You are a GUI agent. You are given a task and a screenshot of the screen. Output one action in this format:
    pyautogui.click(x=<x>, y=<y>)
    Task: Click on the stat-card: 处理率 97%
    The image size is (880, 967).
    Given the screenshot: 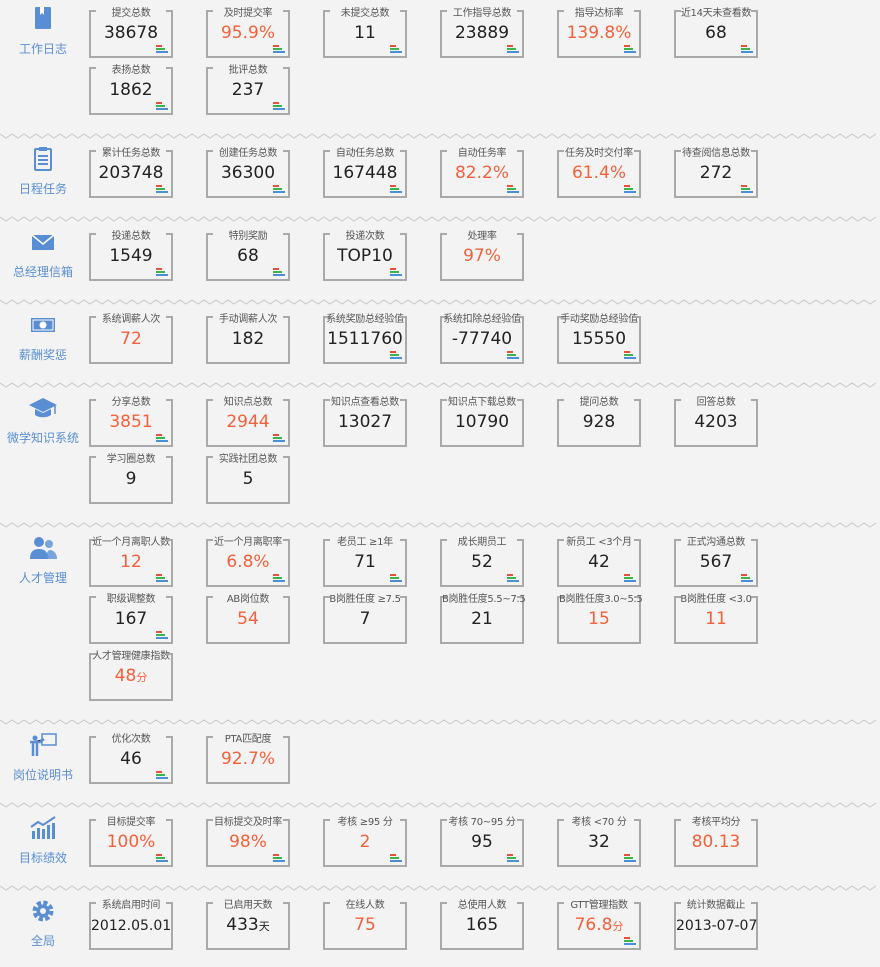 What is the action you would take?
    pyautogui.click(x=482, y=256)
    